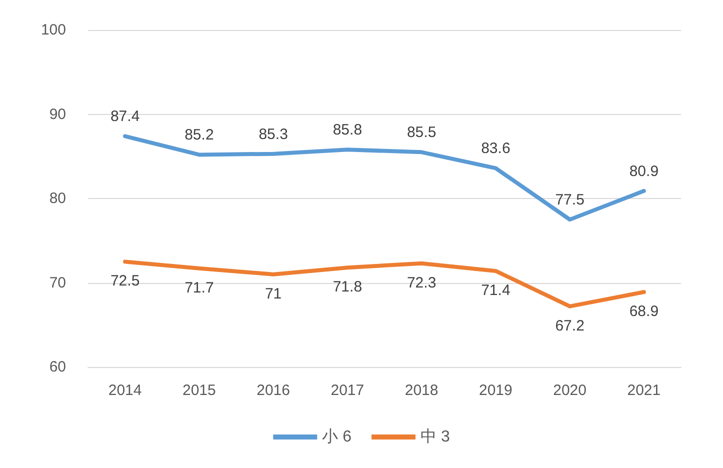 This screenshot has height=468, width=723. Describe the element at coordinates (495, 149) in the screenshot. I see `data-label: 83.6` at that location.